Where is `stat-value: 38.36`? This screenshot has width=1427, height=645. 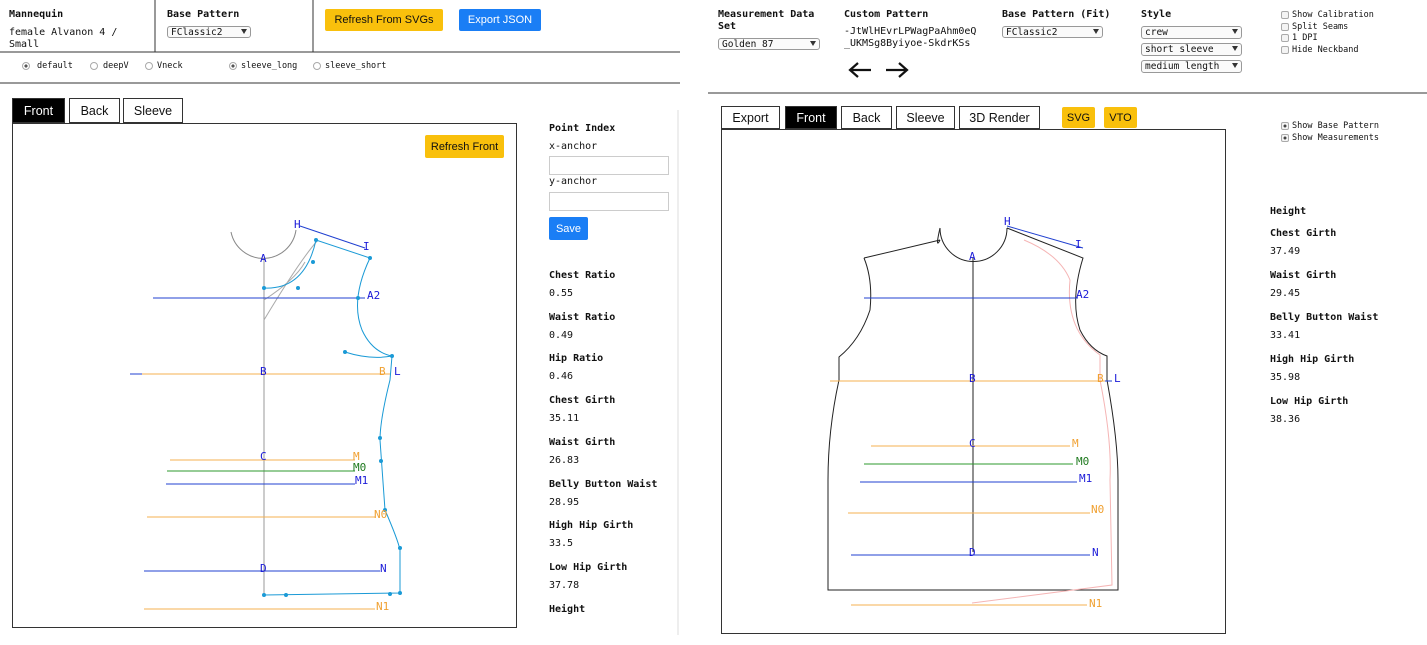 stat-value: 38.36 is located at coordinates (1285, 419).